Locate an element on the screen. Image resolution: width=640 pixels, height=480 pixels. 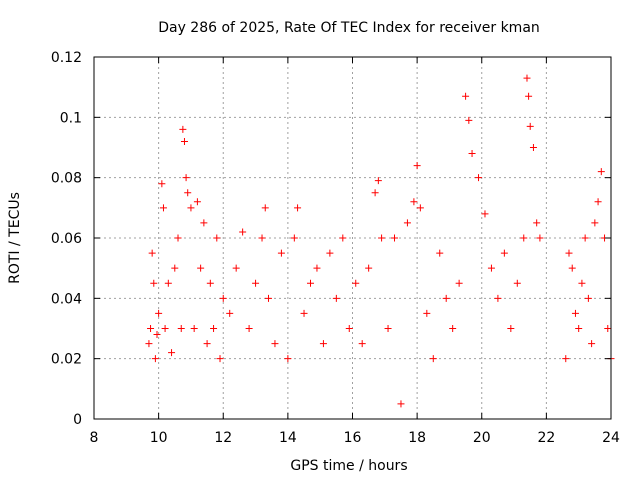
y-tick-label: 0.12 is located at coordinates (66, 58).